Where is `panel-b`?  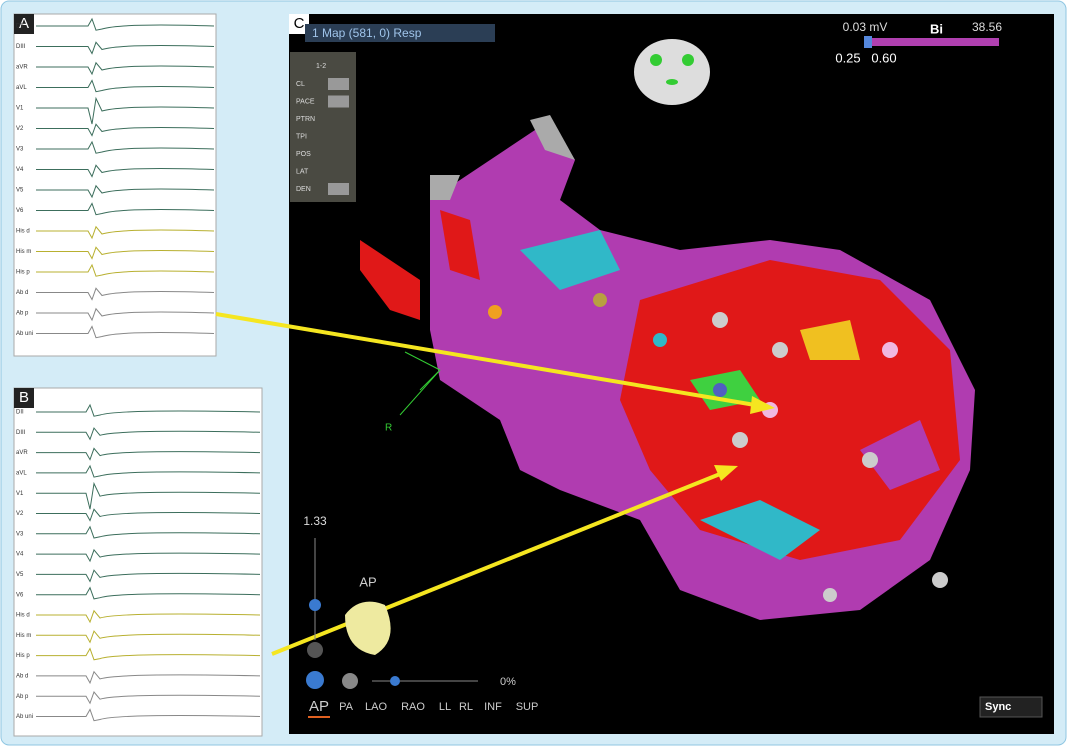
panel-b is located at coordinates (138, 562).